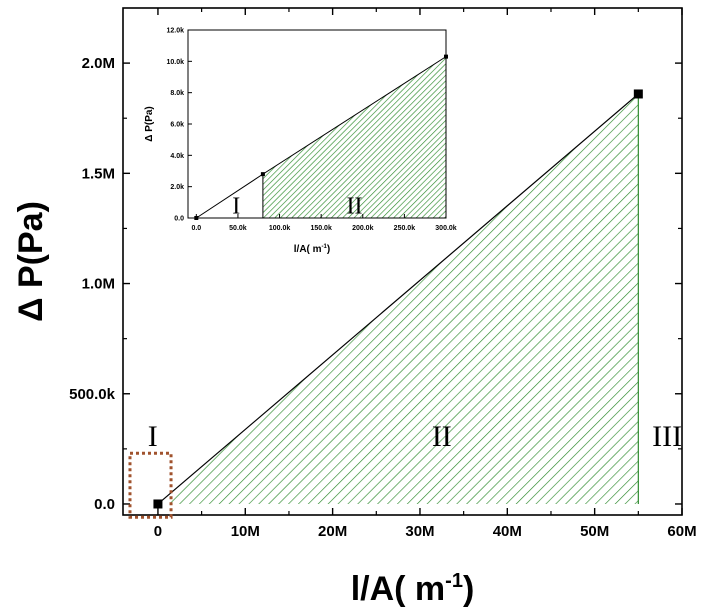 This screenshot has width=702, height=610. I want to click on inset-region-label: II, so click(354, 206).